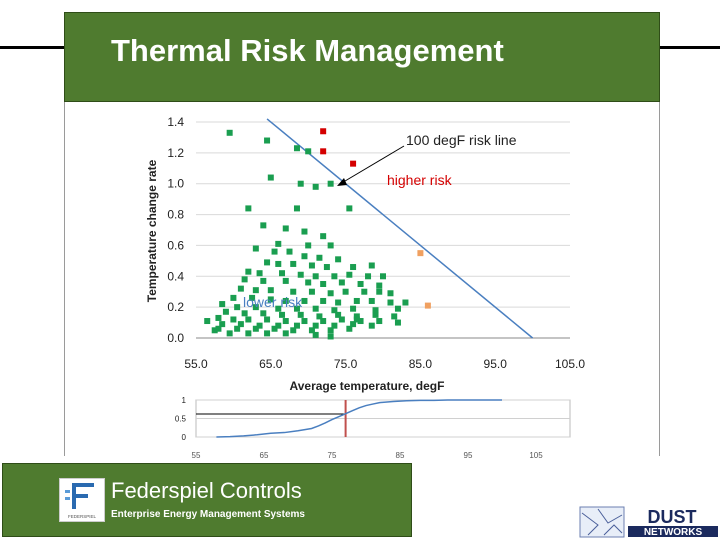 The height and width of the screenshot is (540, 720). What do you see at coordinates (332, 455) in the screenshot?
I see `cumulative-x-tick-label: 75` at bounding box center [332, 455].